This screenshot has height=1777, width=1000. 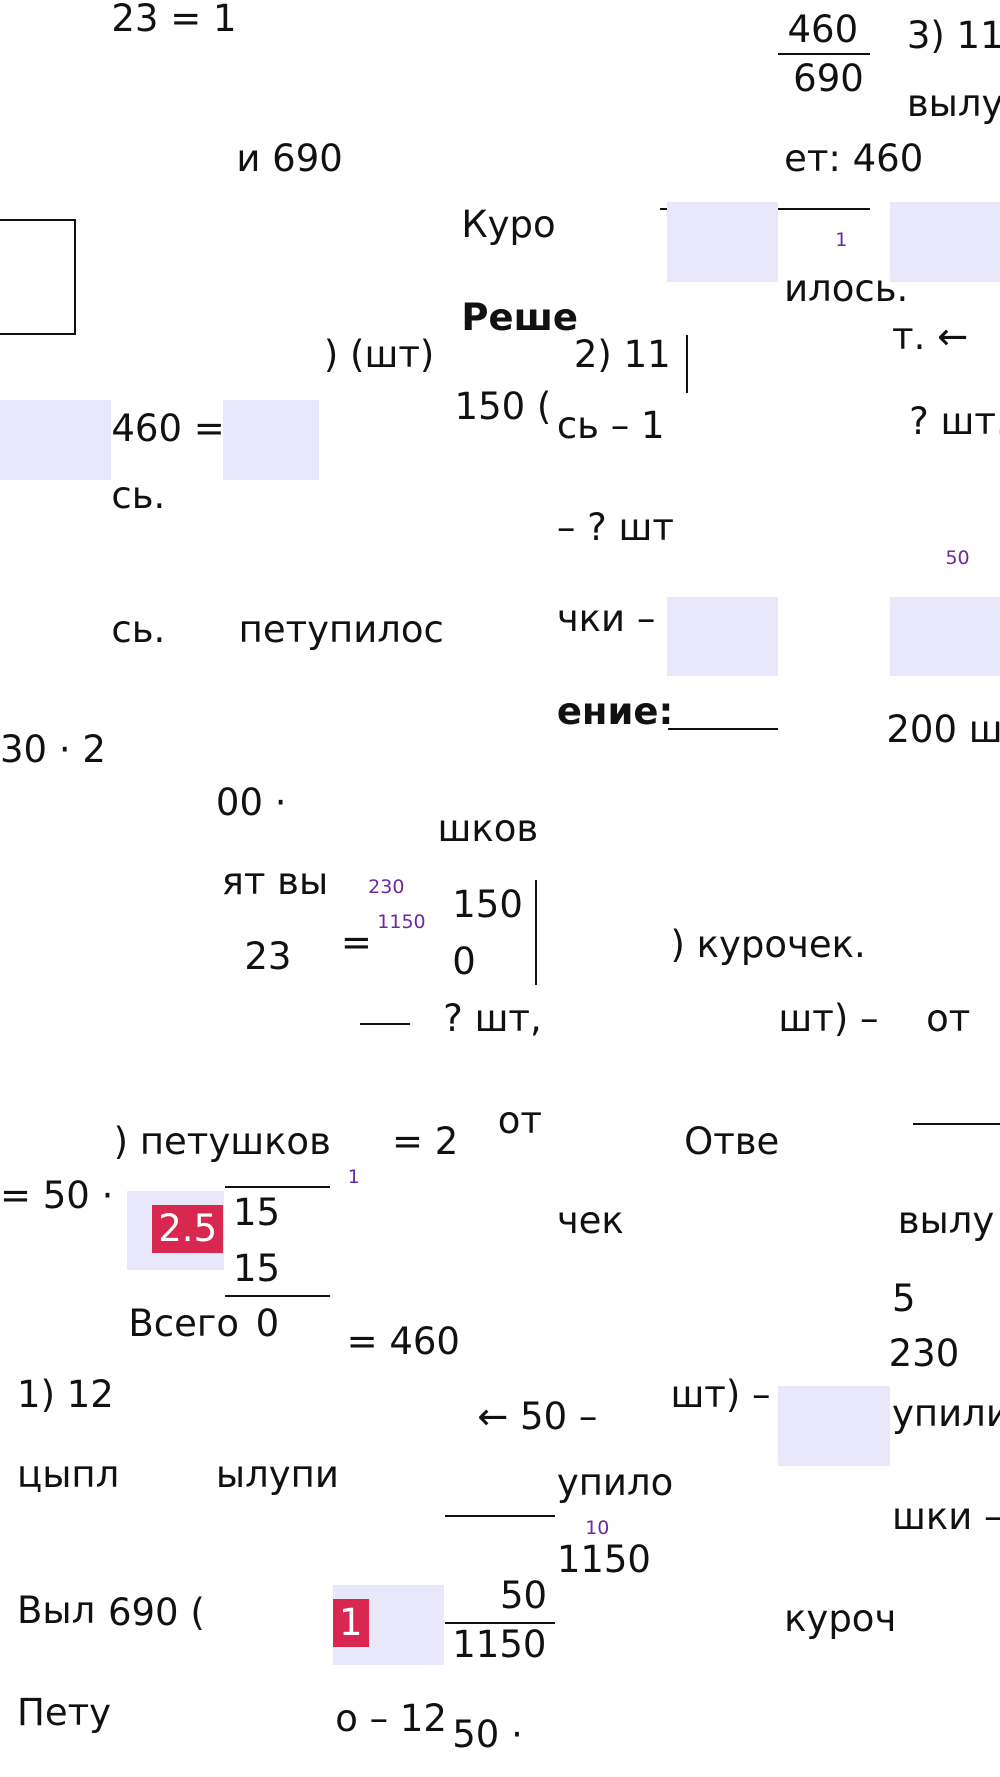 I want to click on outline-box, so click(x=38, y=277).